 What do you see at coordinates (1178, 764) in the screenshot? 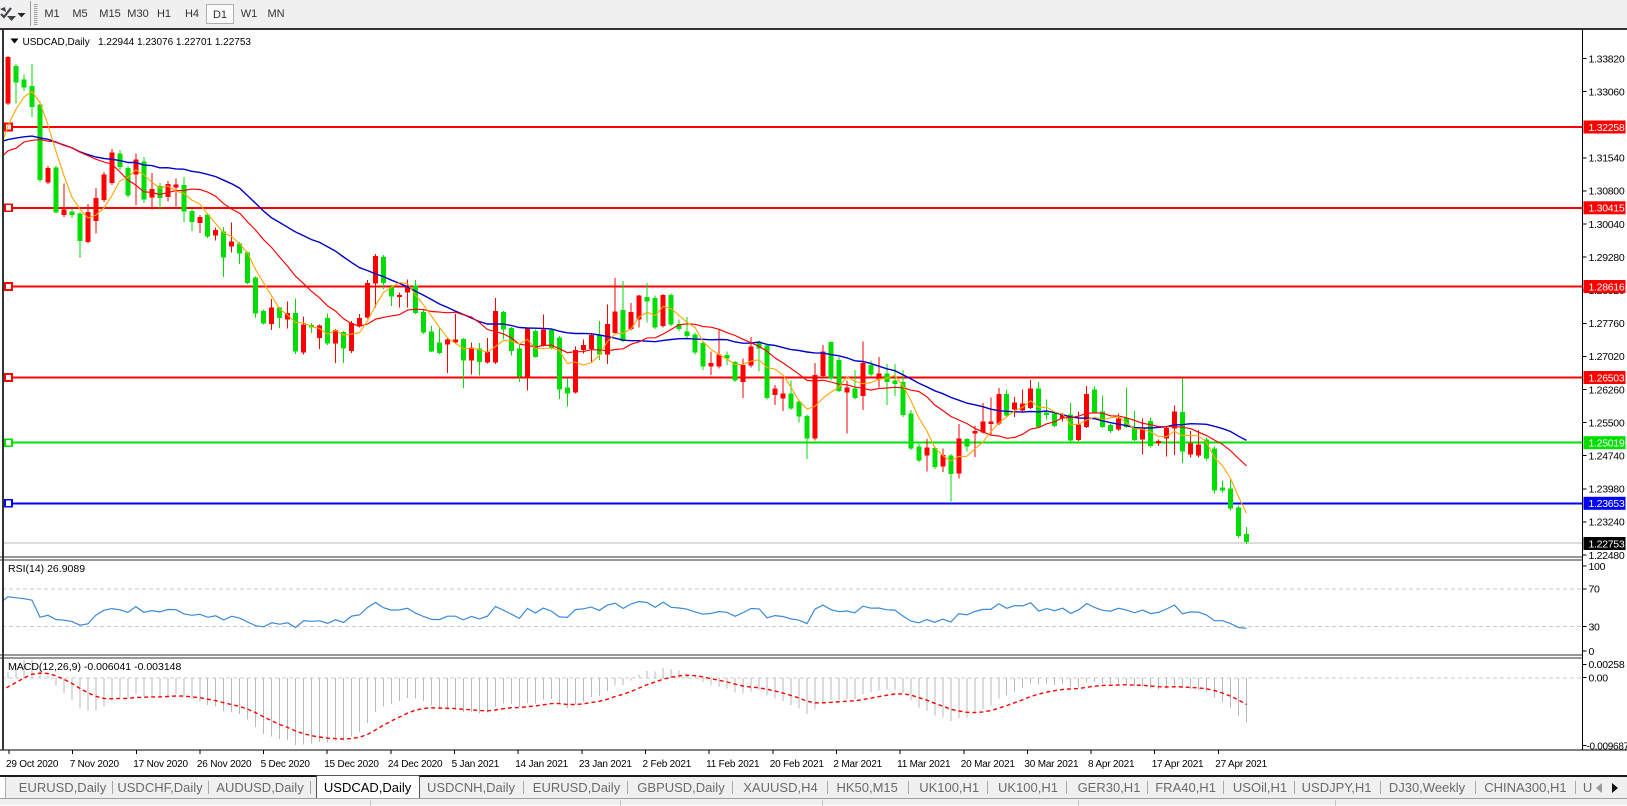
I see `svg-text: 17 Apr 2021` at bounding box center [1178, 764].